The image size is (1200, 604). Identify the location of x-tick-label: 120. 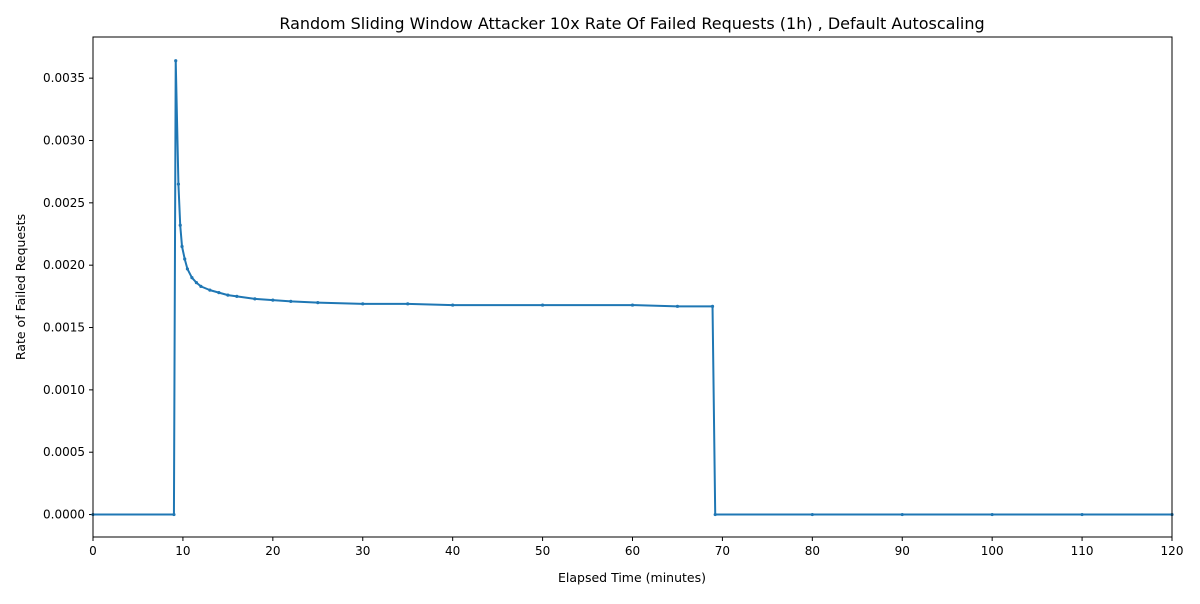
(1172, 551).